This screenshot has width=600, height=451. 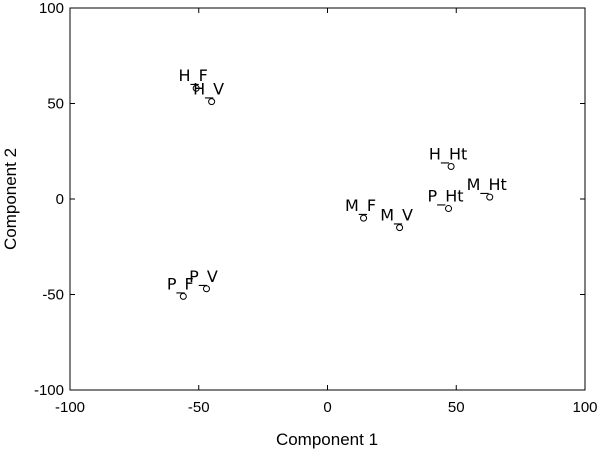 I want to click on y-tick-label: 100, so click(x=51, y=8).